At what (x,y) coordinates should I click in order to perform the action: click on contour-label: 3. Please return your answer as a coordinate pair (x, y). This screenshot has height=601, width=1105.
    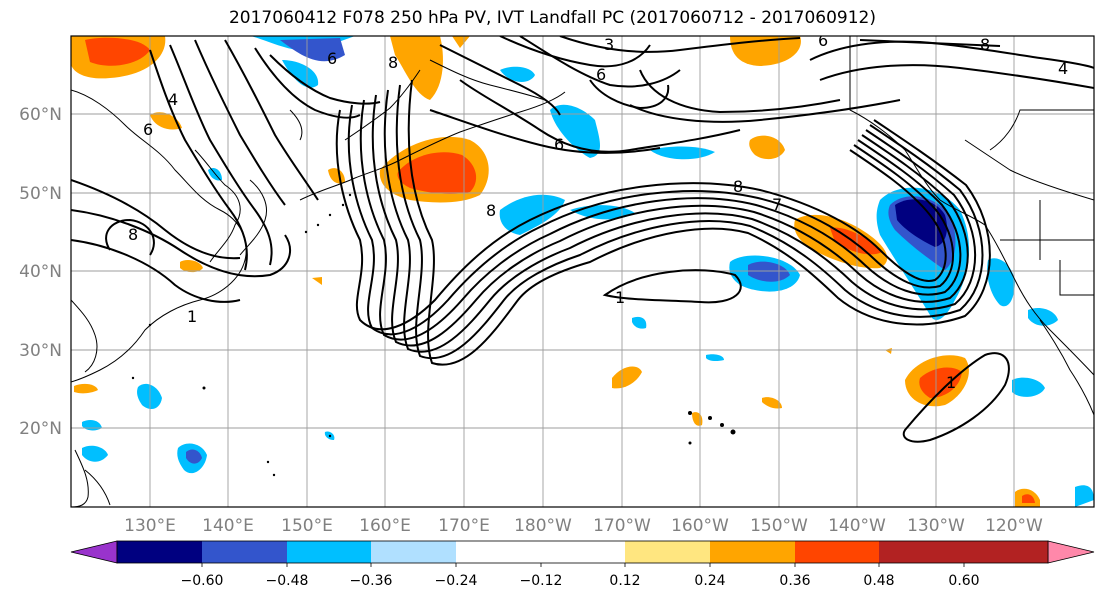
    Looking at the image, I should click on (609, 44).